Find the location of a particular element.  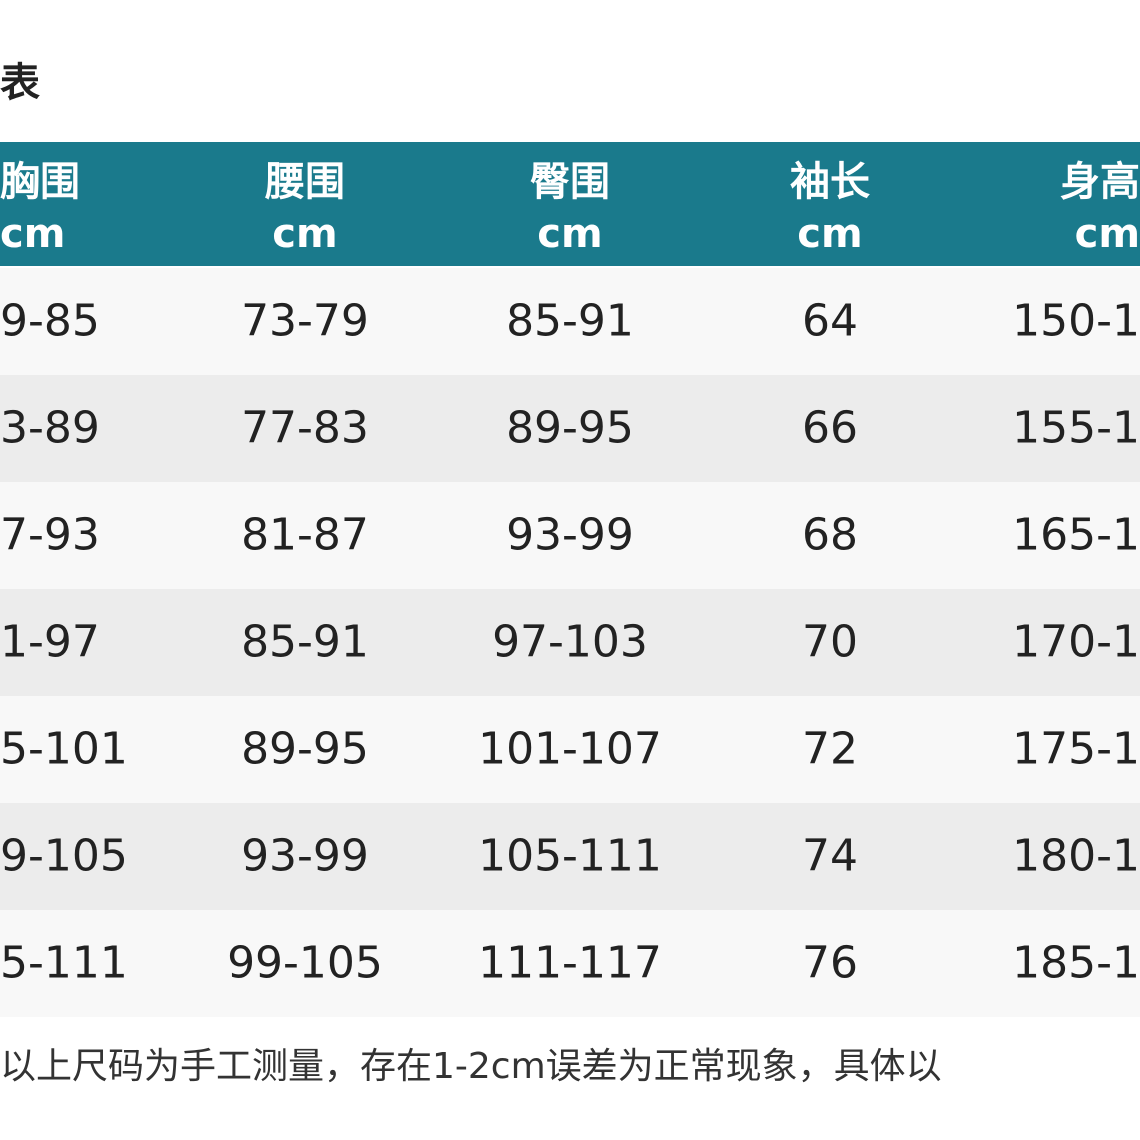

cell: 66 is located at coordinates (830, 428).